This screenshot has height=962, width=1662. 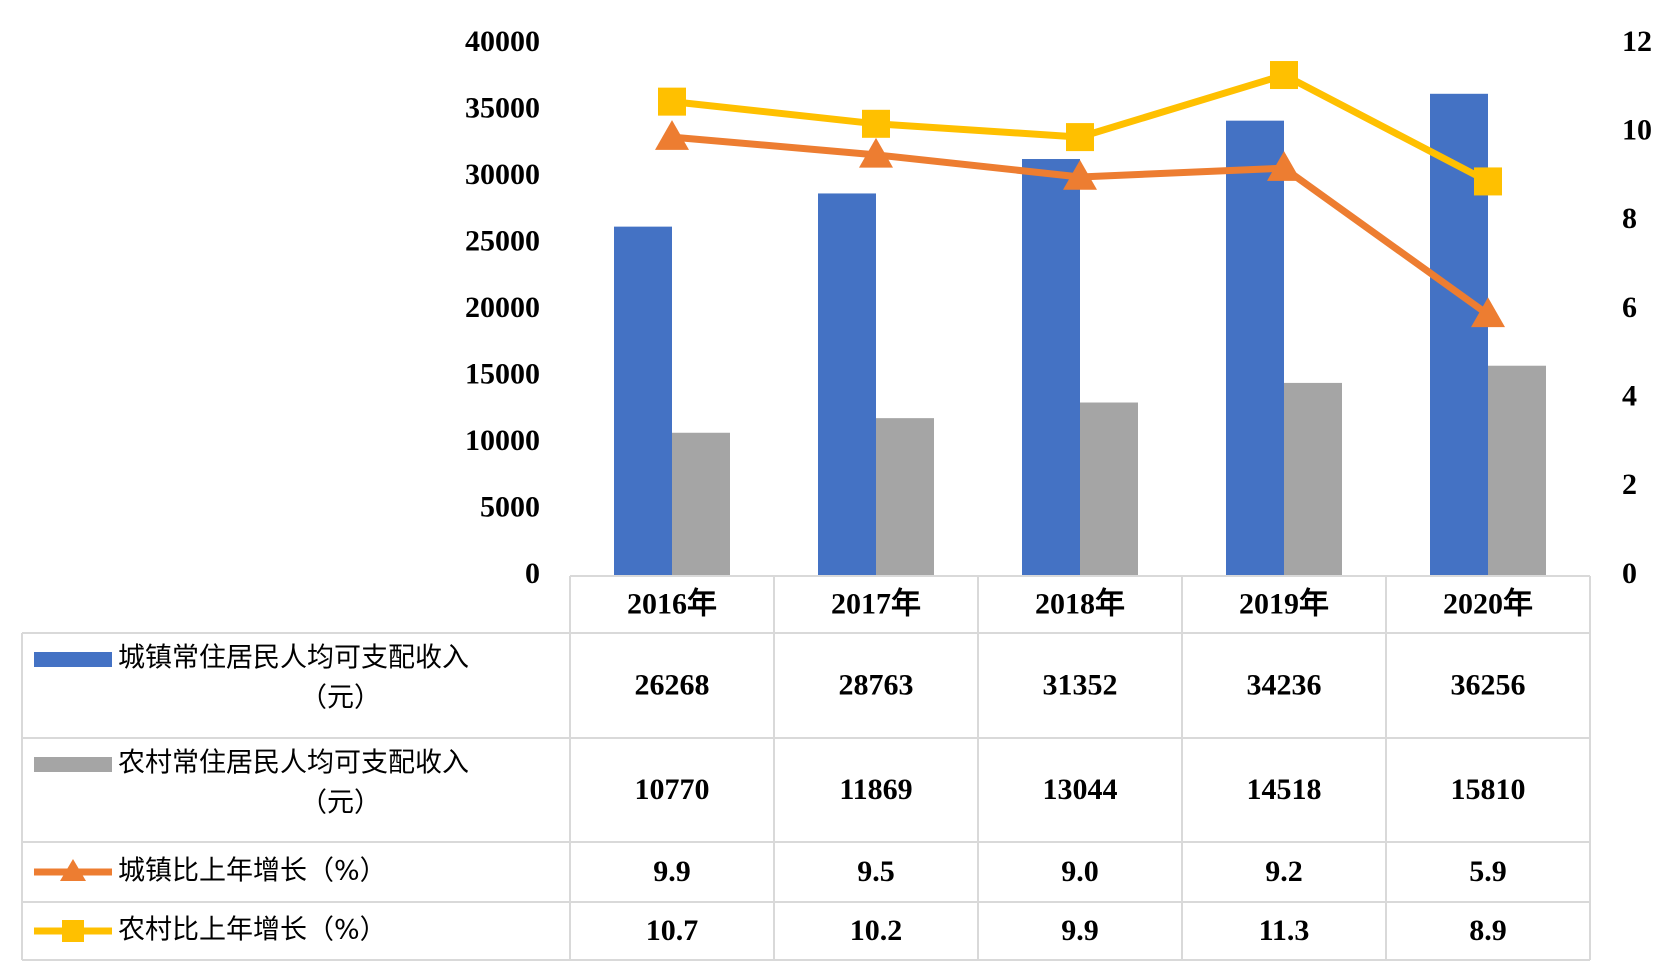 I want to click on table-cell-value: 10770, so click(x=672, y=789).